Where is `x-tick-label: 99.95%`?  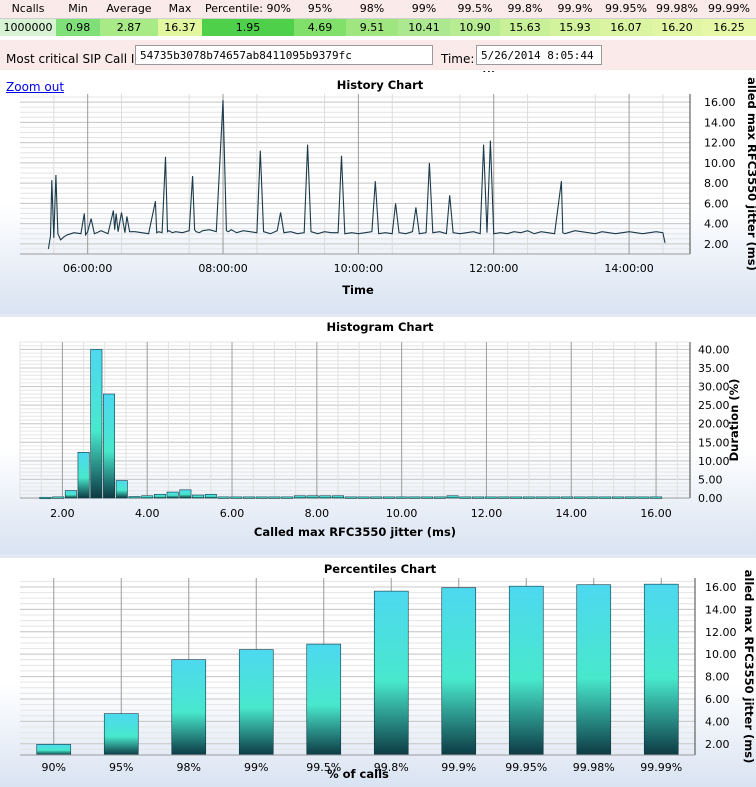 x-tick-label: 99.95% is located at coordinates (526, 767).